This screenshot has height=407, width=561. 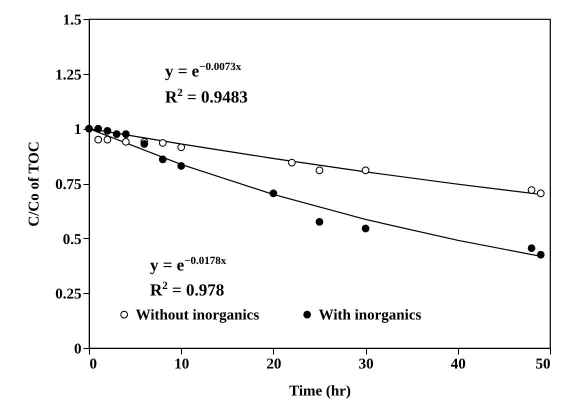 What do you see at coordinates (198, 316) in the screenshot?
I see `legend-label: Without inorganics` at bounding box center [198, 316].